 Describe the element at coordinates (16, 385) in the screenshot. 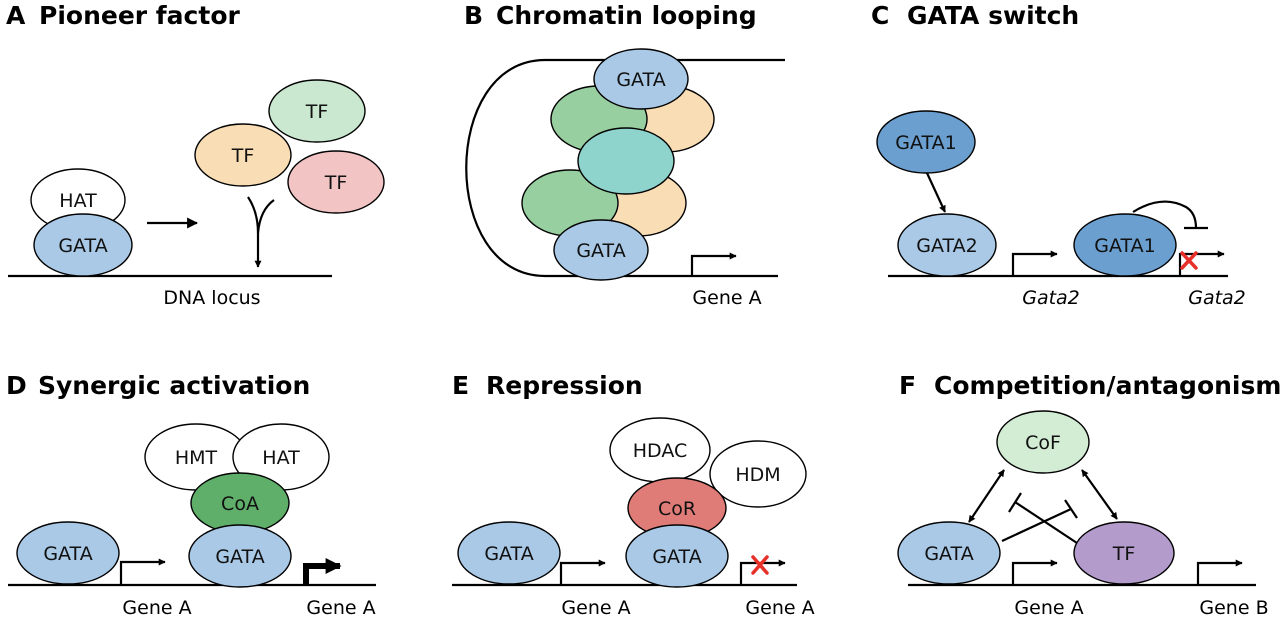

I see `panel-d-letter: D` at that location.